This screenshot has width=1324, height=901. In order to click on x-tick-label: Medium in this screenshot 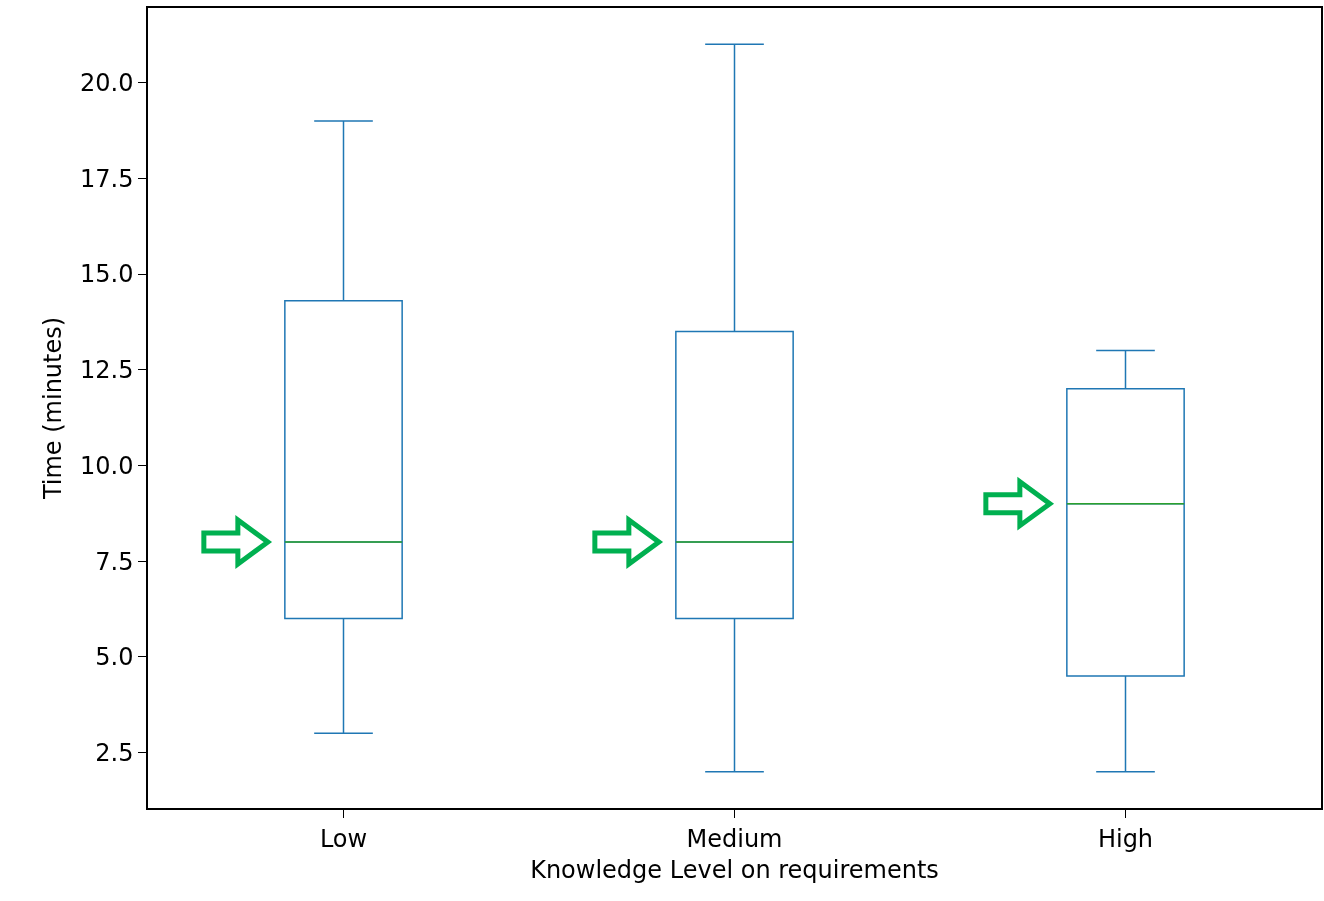, I will do `click(734, 838)`.